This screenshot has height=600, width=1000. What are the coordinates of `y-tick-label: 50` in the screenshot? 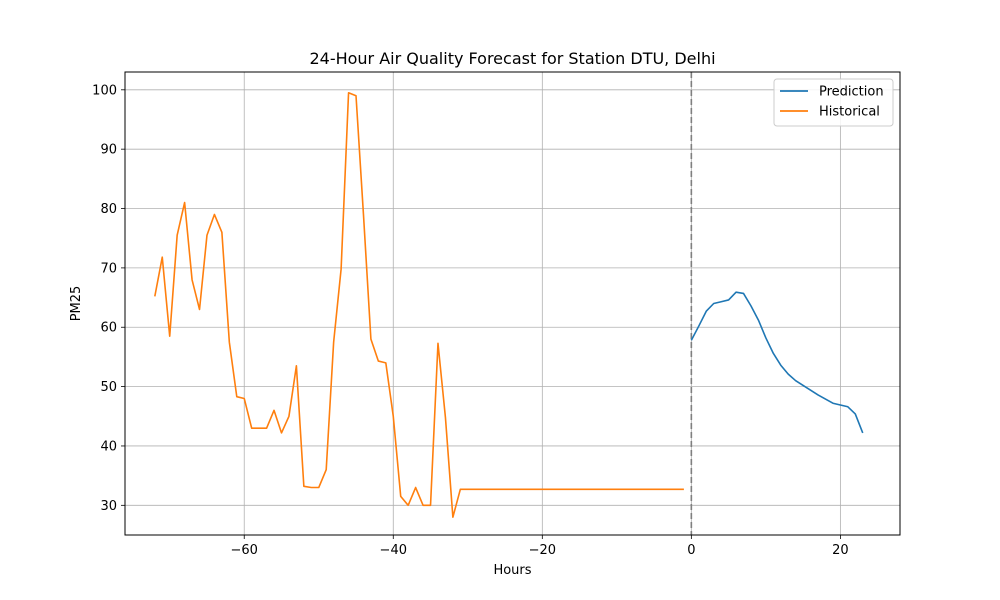 It's located at (108, 387).